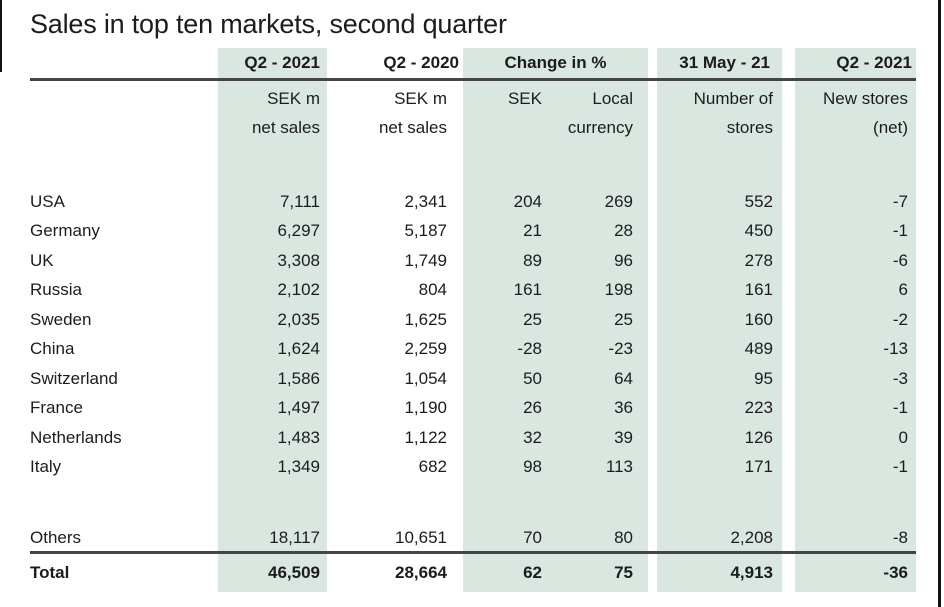  Describe the element at coordinates (719, 320) in the screenshot. I see `number-of-stores: 160` at that location.